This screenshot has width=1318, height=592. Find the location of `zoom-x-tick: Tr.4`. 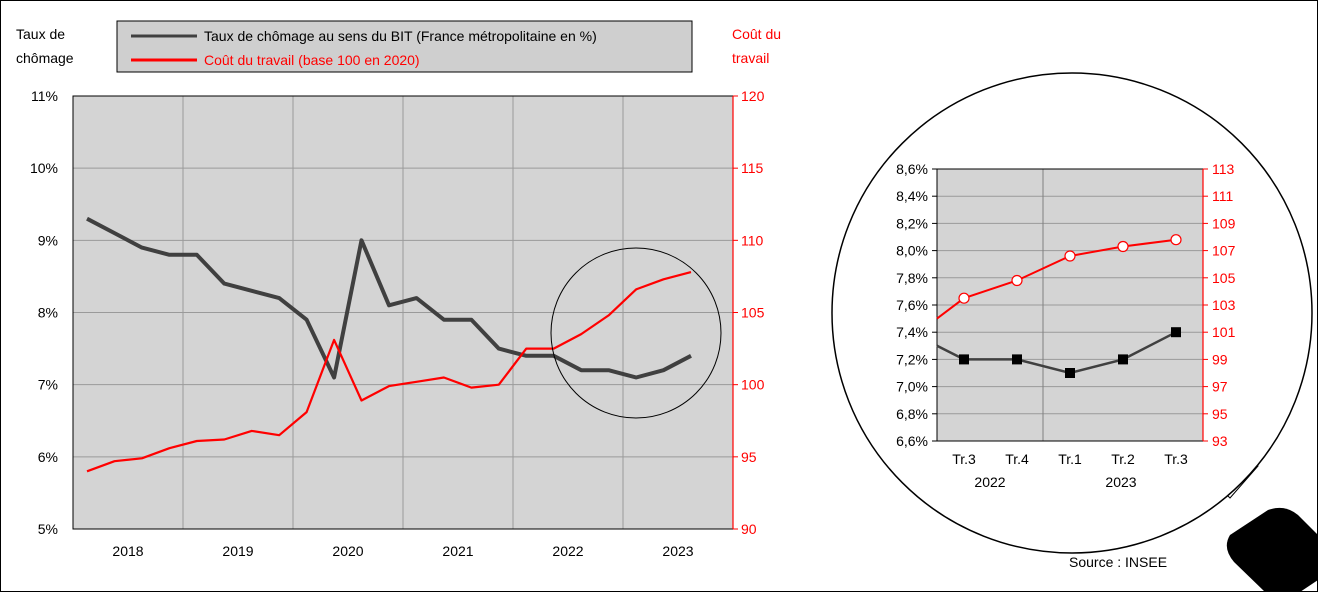

zoom-x-tick: Tr.4 is located at coordinates (1017, 459).